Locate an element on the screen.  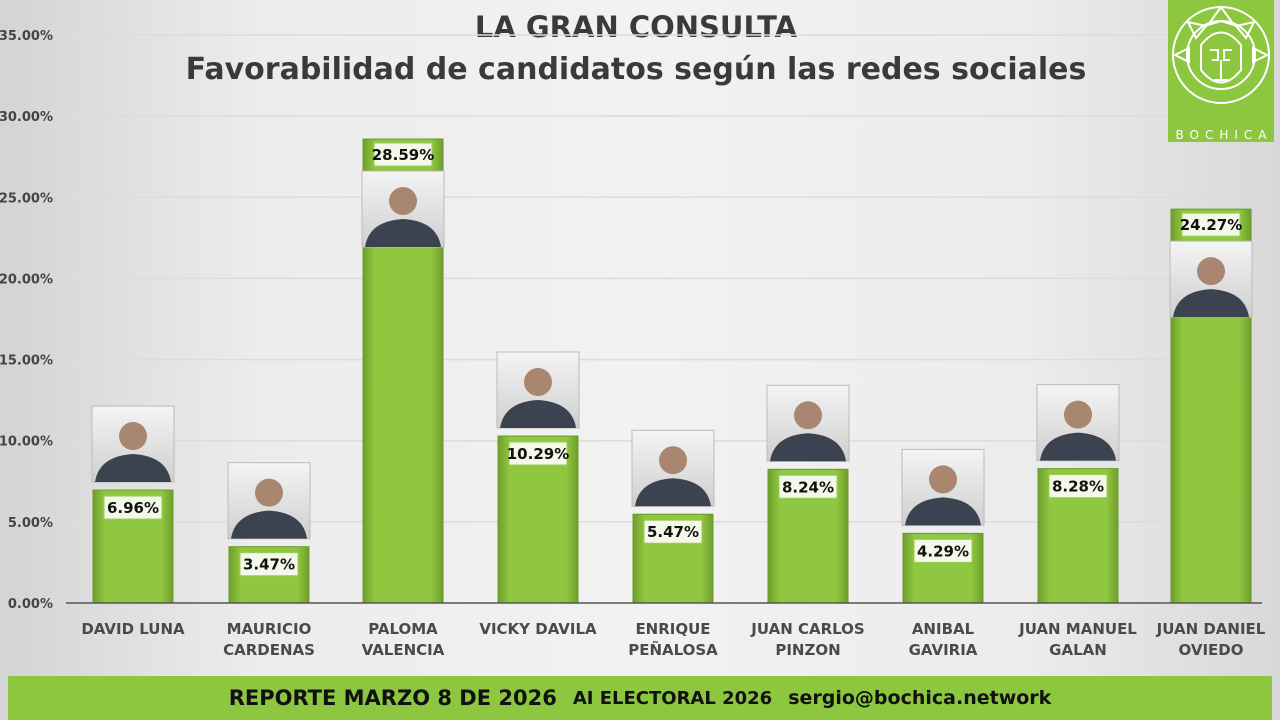
x-tick-label: ENRIQUE is located at coordinates (672, 629).